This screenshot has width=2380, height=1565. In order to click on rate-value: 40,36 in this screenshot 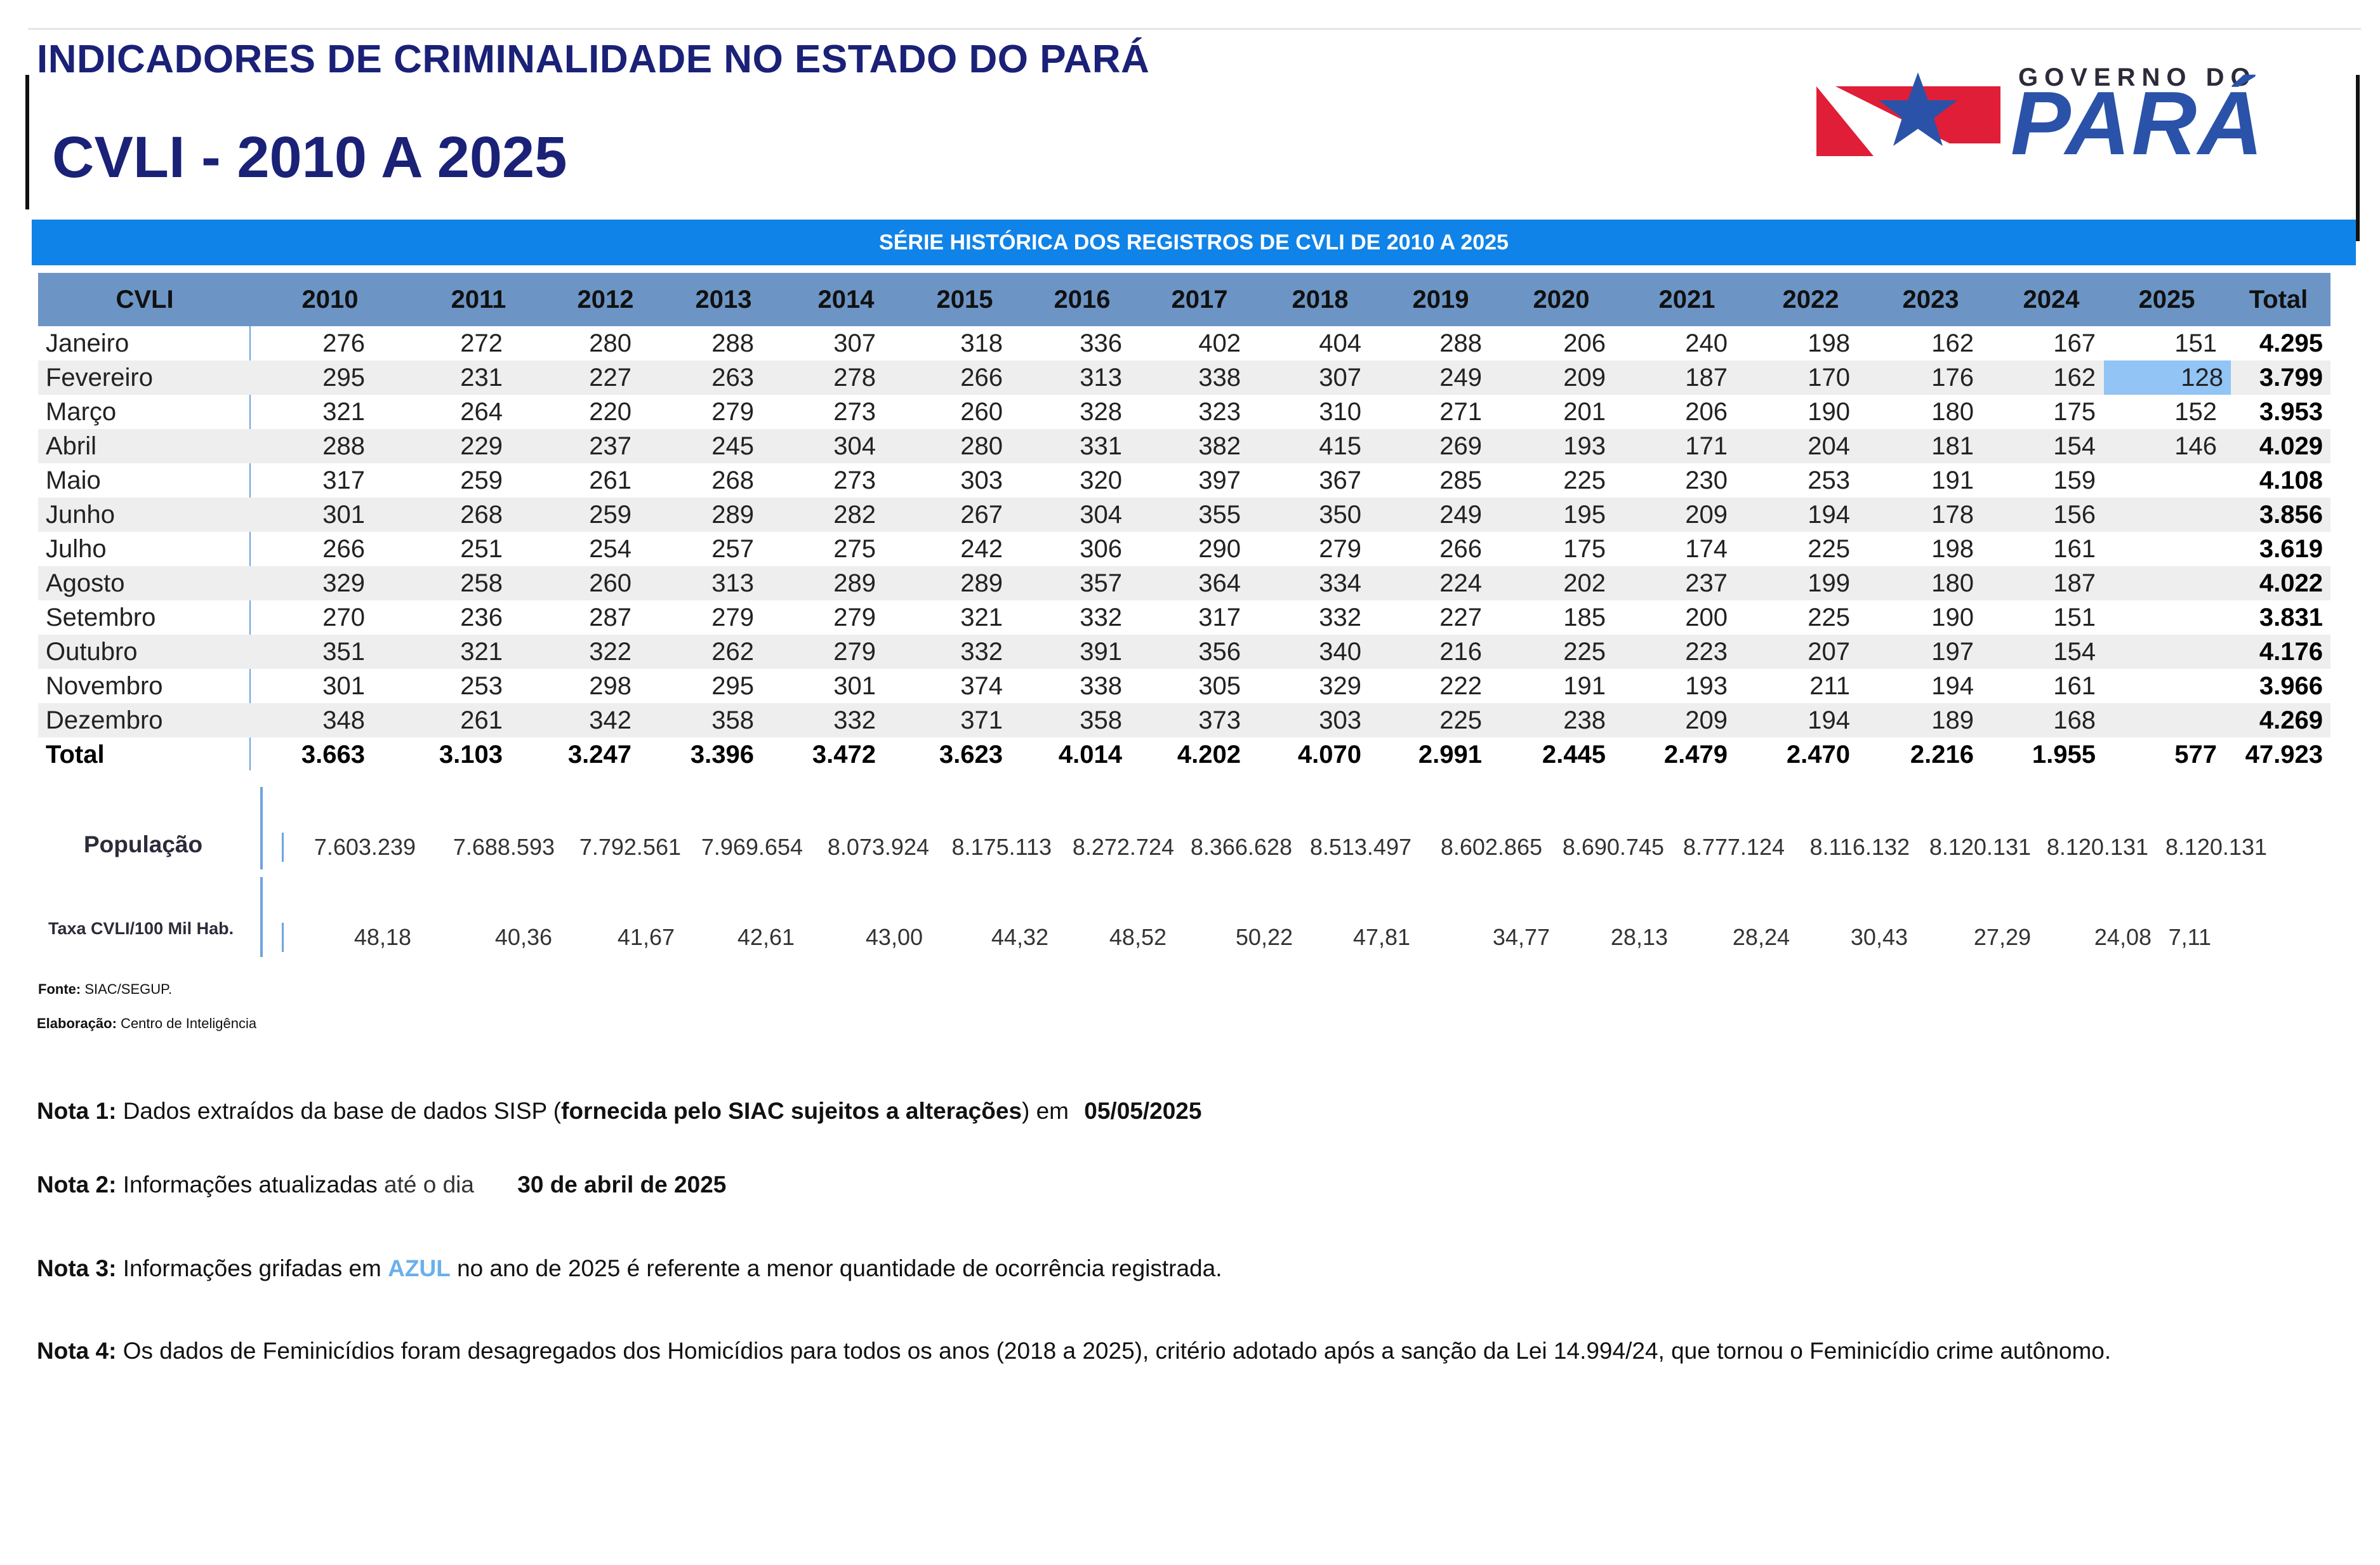, I will do `click(523, 937)`.